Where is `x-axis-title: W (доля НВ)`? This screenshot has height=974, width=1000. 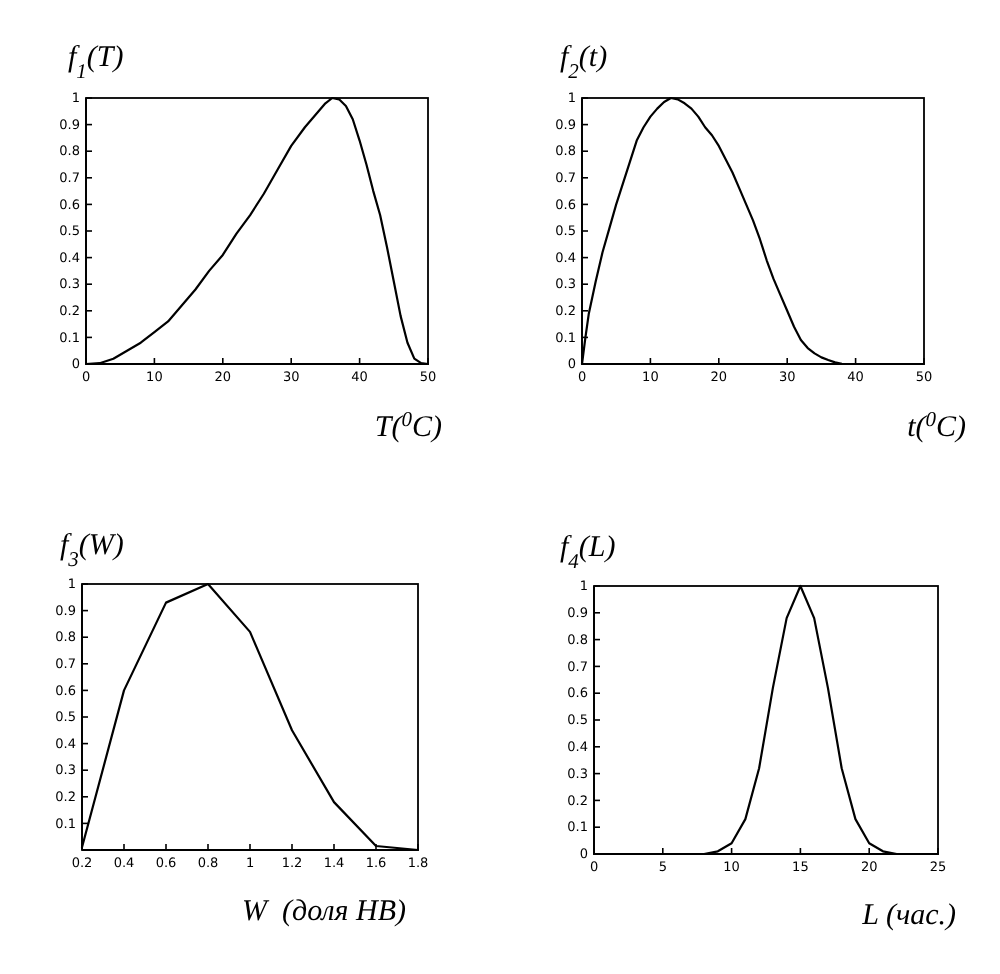
x-axis-title: W (доля НВ) is located at coordinates (324, 912).